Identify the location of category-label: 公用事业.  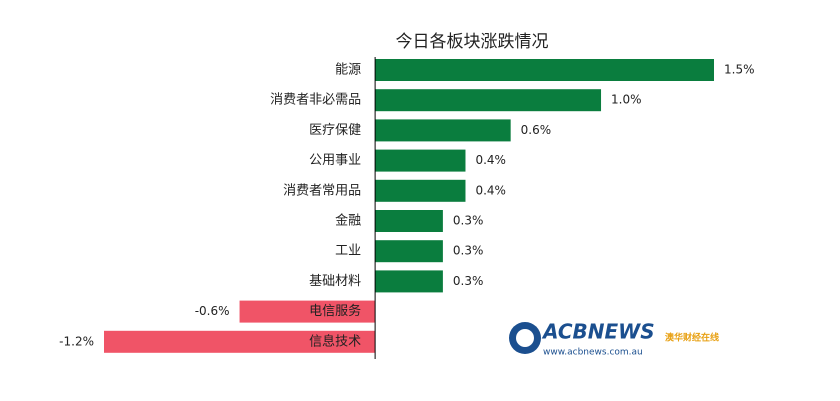
(335, 160).